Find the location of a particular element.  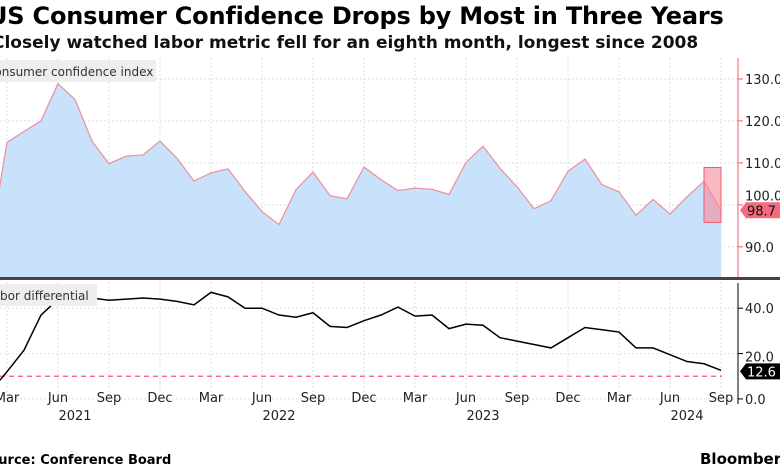

legend-label: Consumer confidence index is located at coordinates (76, 72).